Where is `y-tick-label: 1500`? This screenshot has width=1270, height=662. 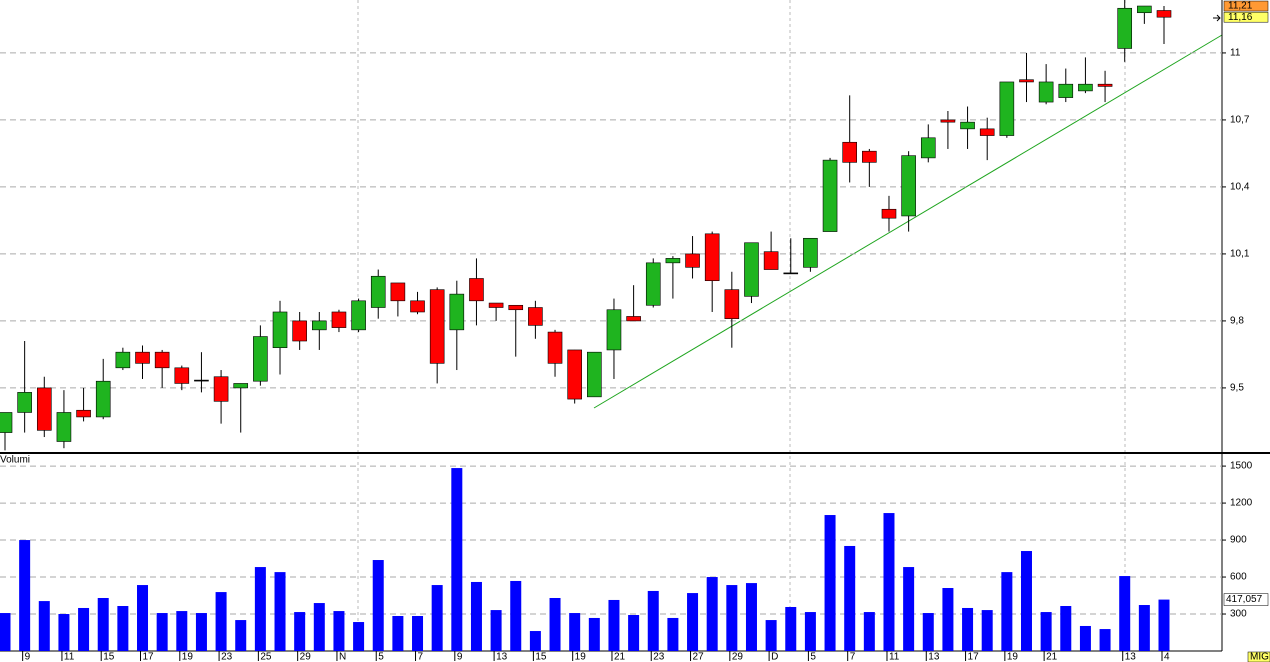 y-tick-label: 1500 is located at coordinates (1241, 466).